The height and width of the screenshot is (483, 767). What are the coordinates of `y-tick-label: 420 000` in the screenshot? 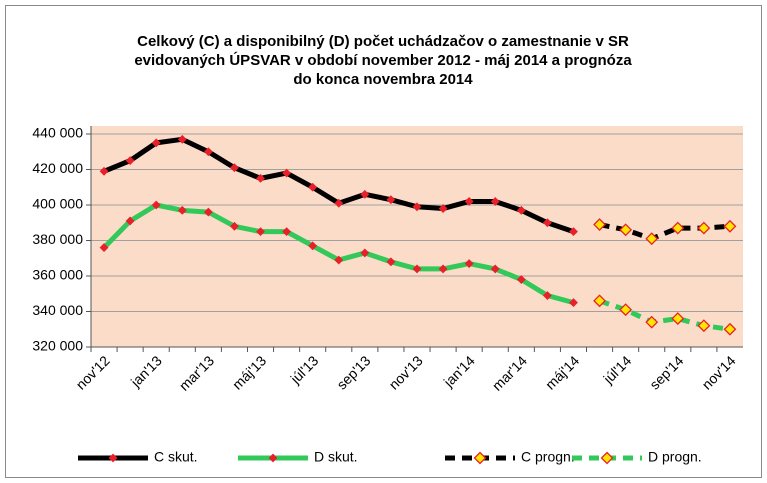 It's located at (57, 168).